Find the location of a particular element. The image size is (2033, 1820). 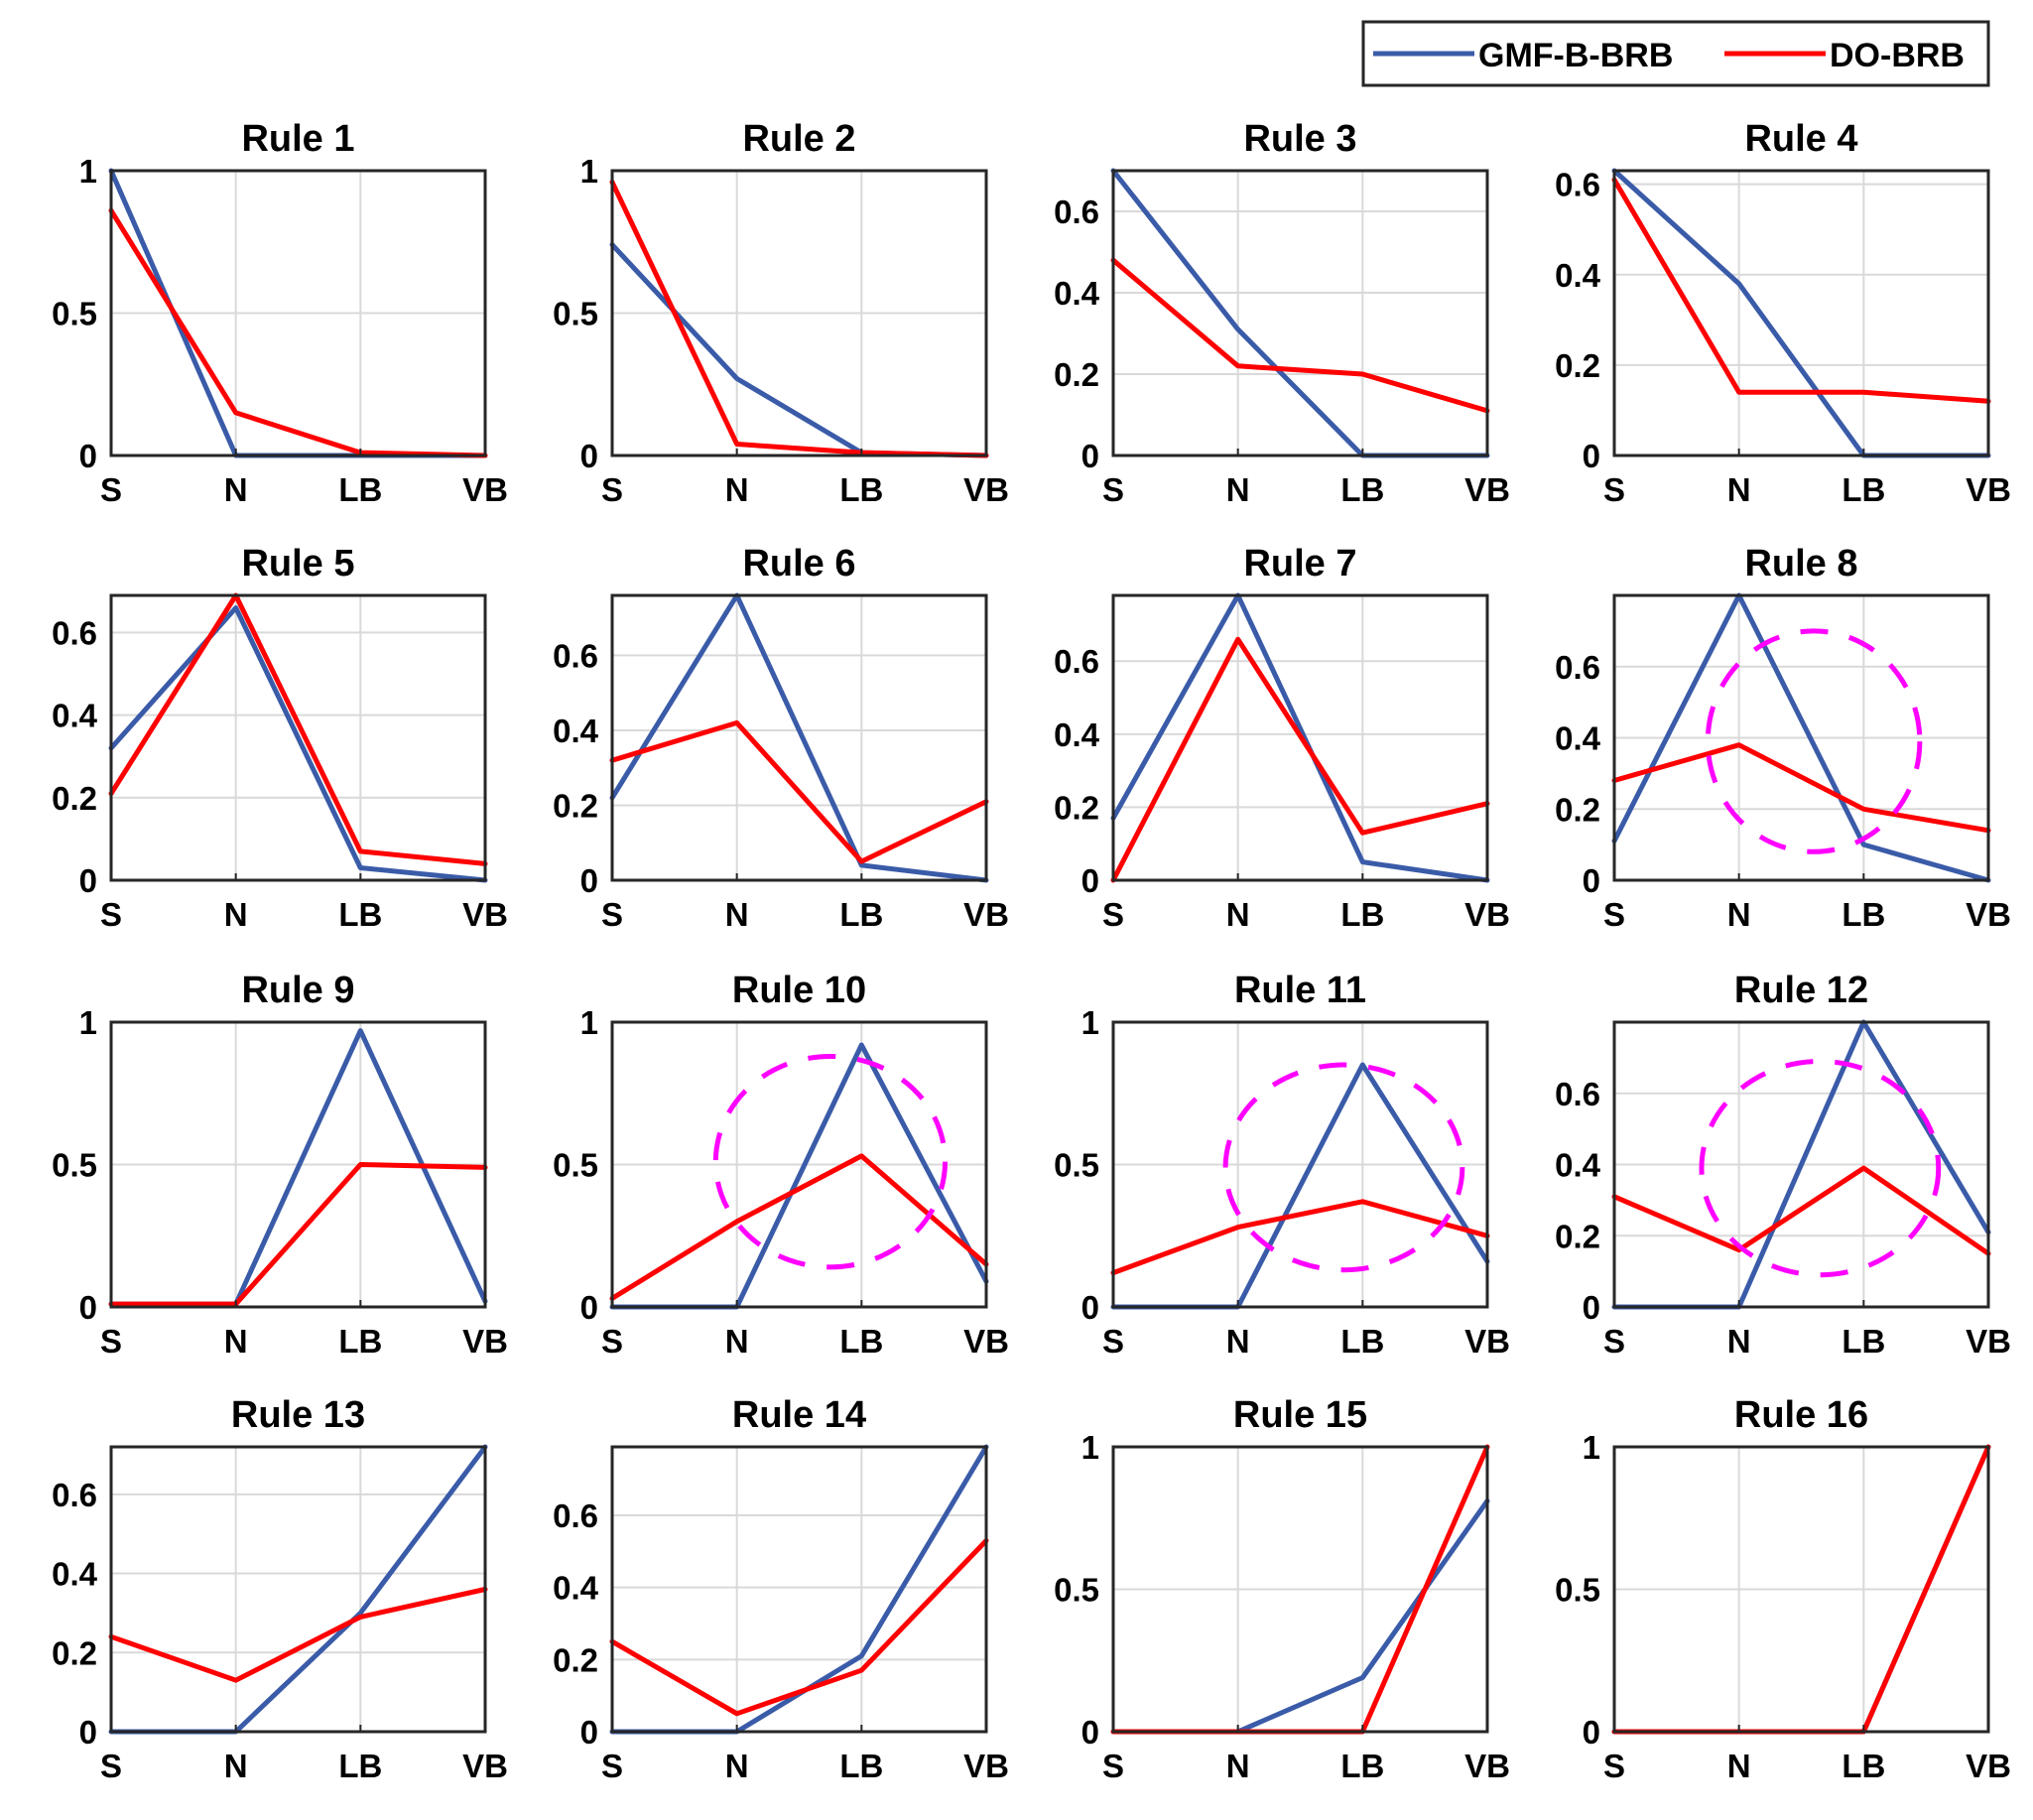

rule-14-axes-frame is located at coordinates (799, 1589).